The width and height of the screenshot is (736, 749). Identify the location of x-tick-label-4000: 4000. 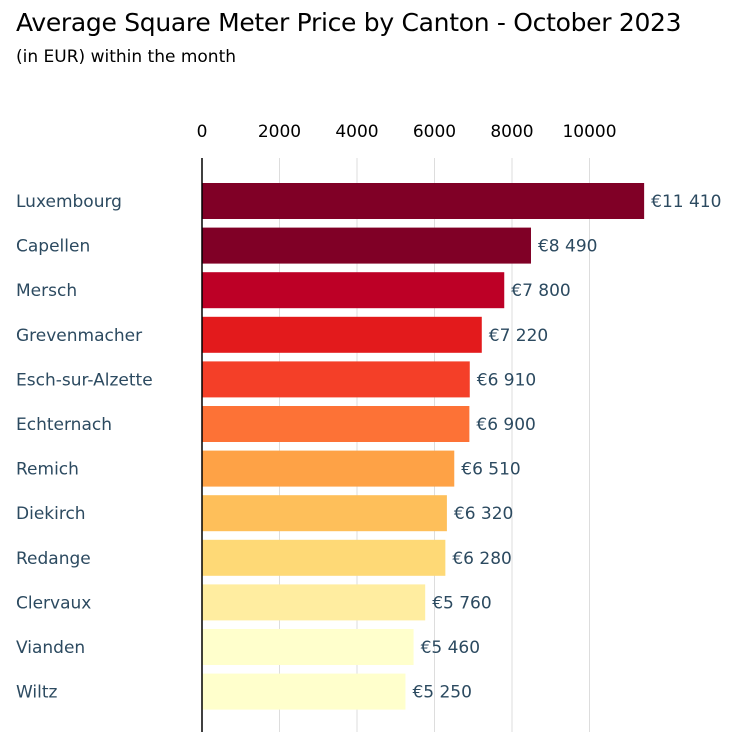
(356, 132).